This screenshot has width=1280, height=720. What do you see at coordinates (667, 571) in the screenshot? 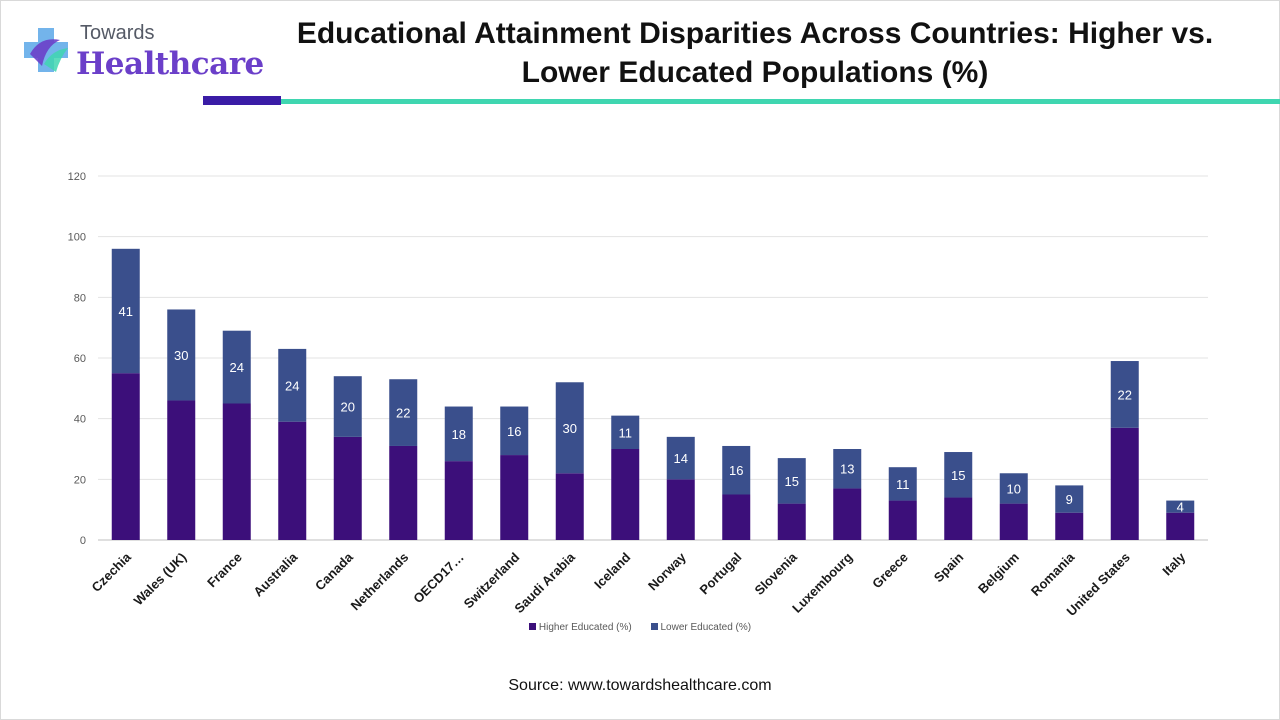
I see `x-tick-label: Norway` at bounding box center [667, 571].